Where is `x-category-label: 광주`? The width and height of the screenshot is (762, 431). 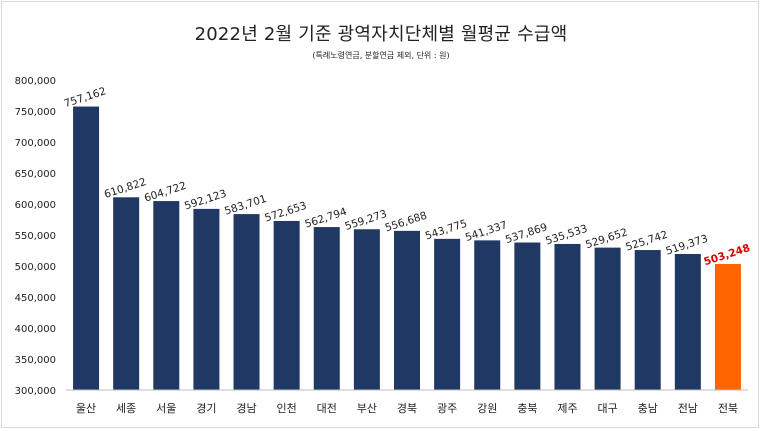
x-category-label: 광주 is located at coordinates (447, 408).